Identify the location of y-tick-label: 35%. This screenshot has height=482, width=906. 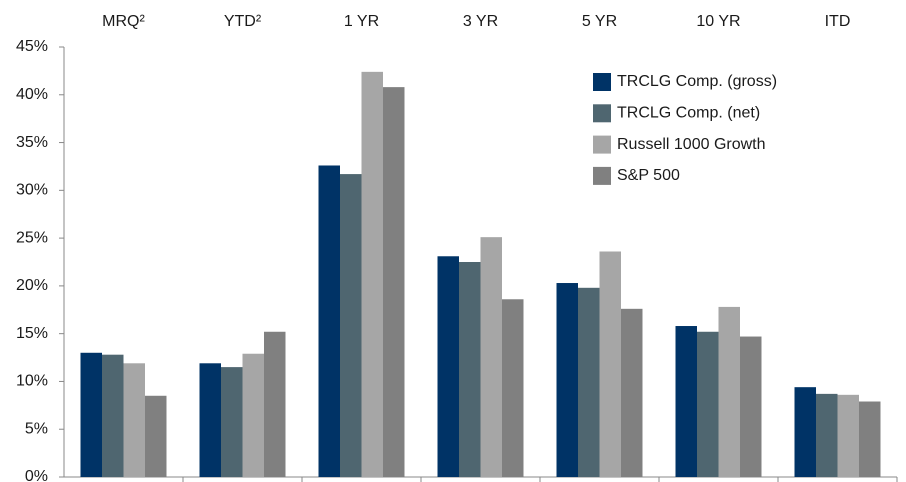
(32, 142).